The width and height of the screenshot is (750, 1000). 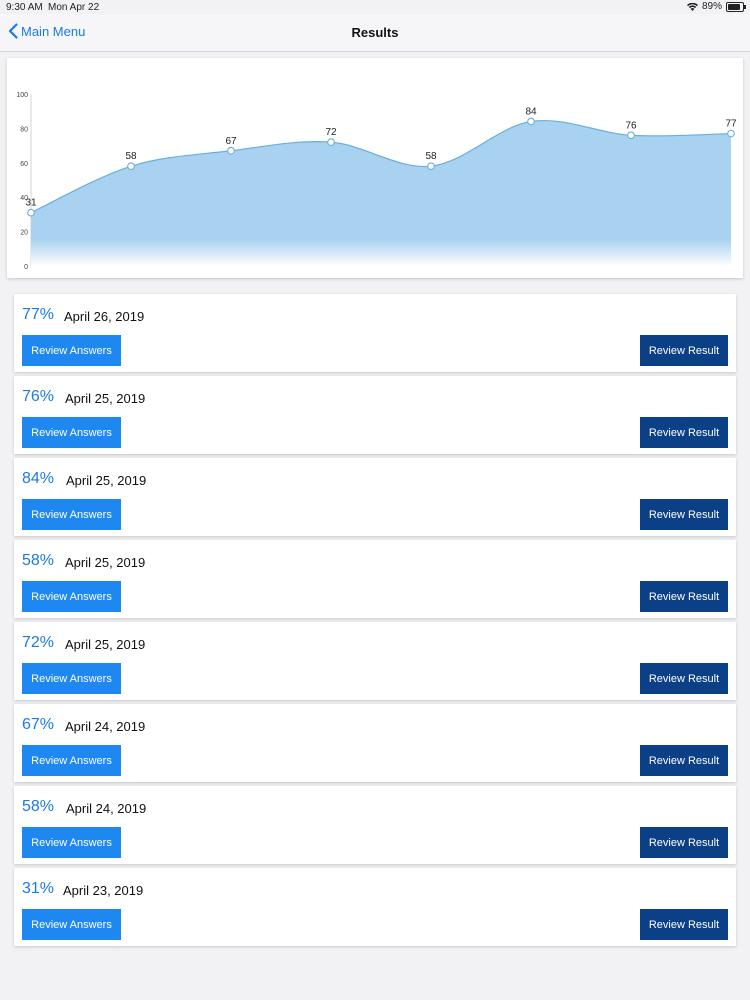 I want to click on result-score: 67%, so click(x=38, y=724).